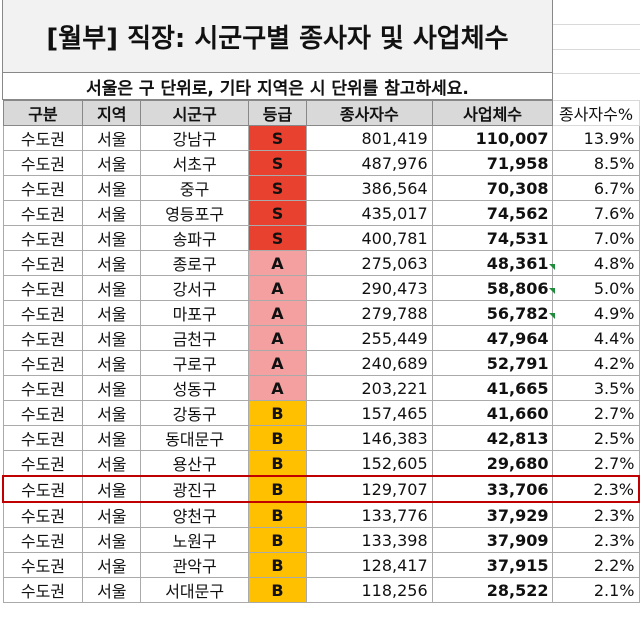 This screenshot has width=640, height=630. I want to click on cell-businesses: 48,361, so click(492, 263).